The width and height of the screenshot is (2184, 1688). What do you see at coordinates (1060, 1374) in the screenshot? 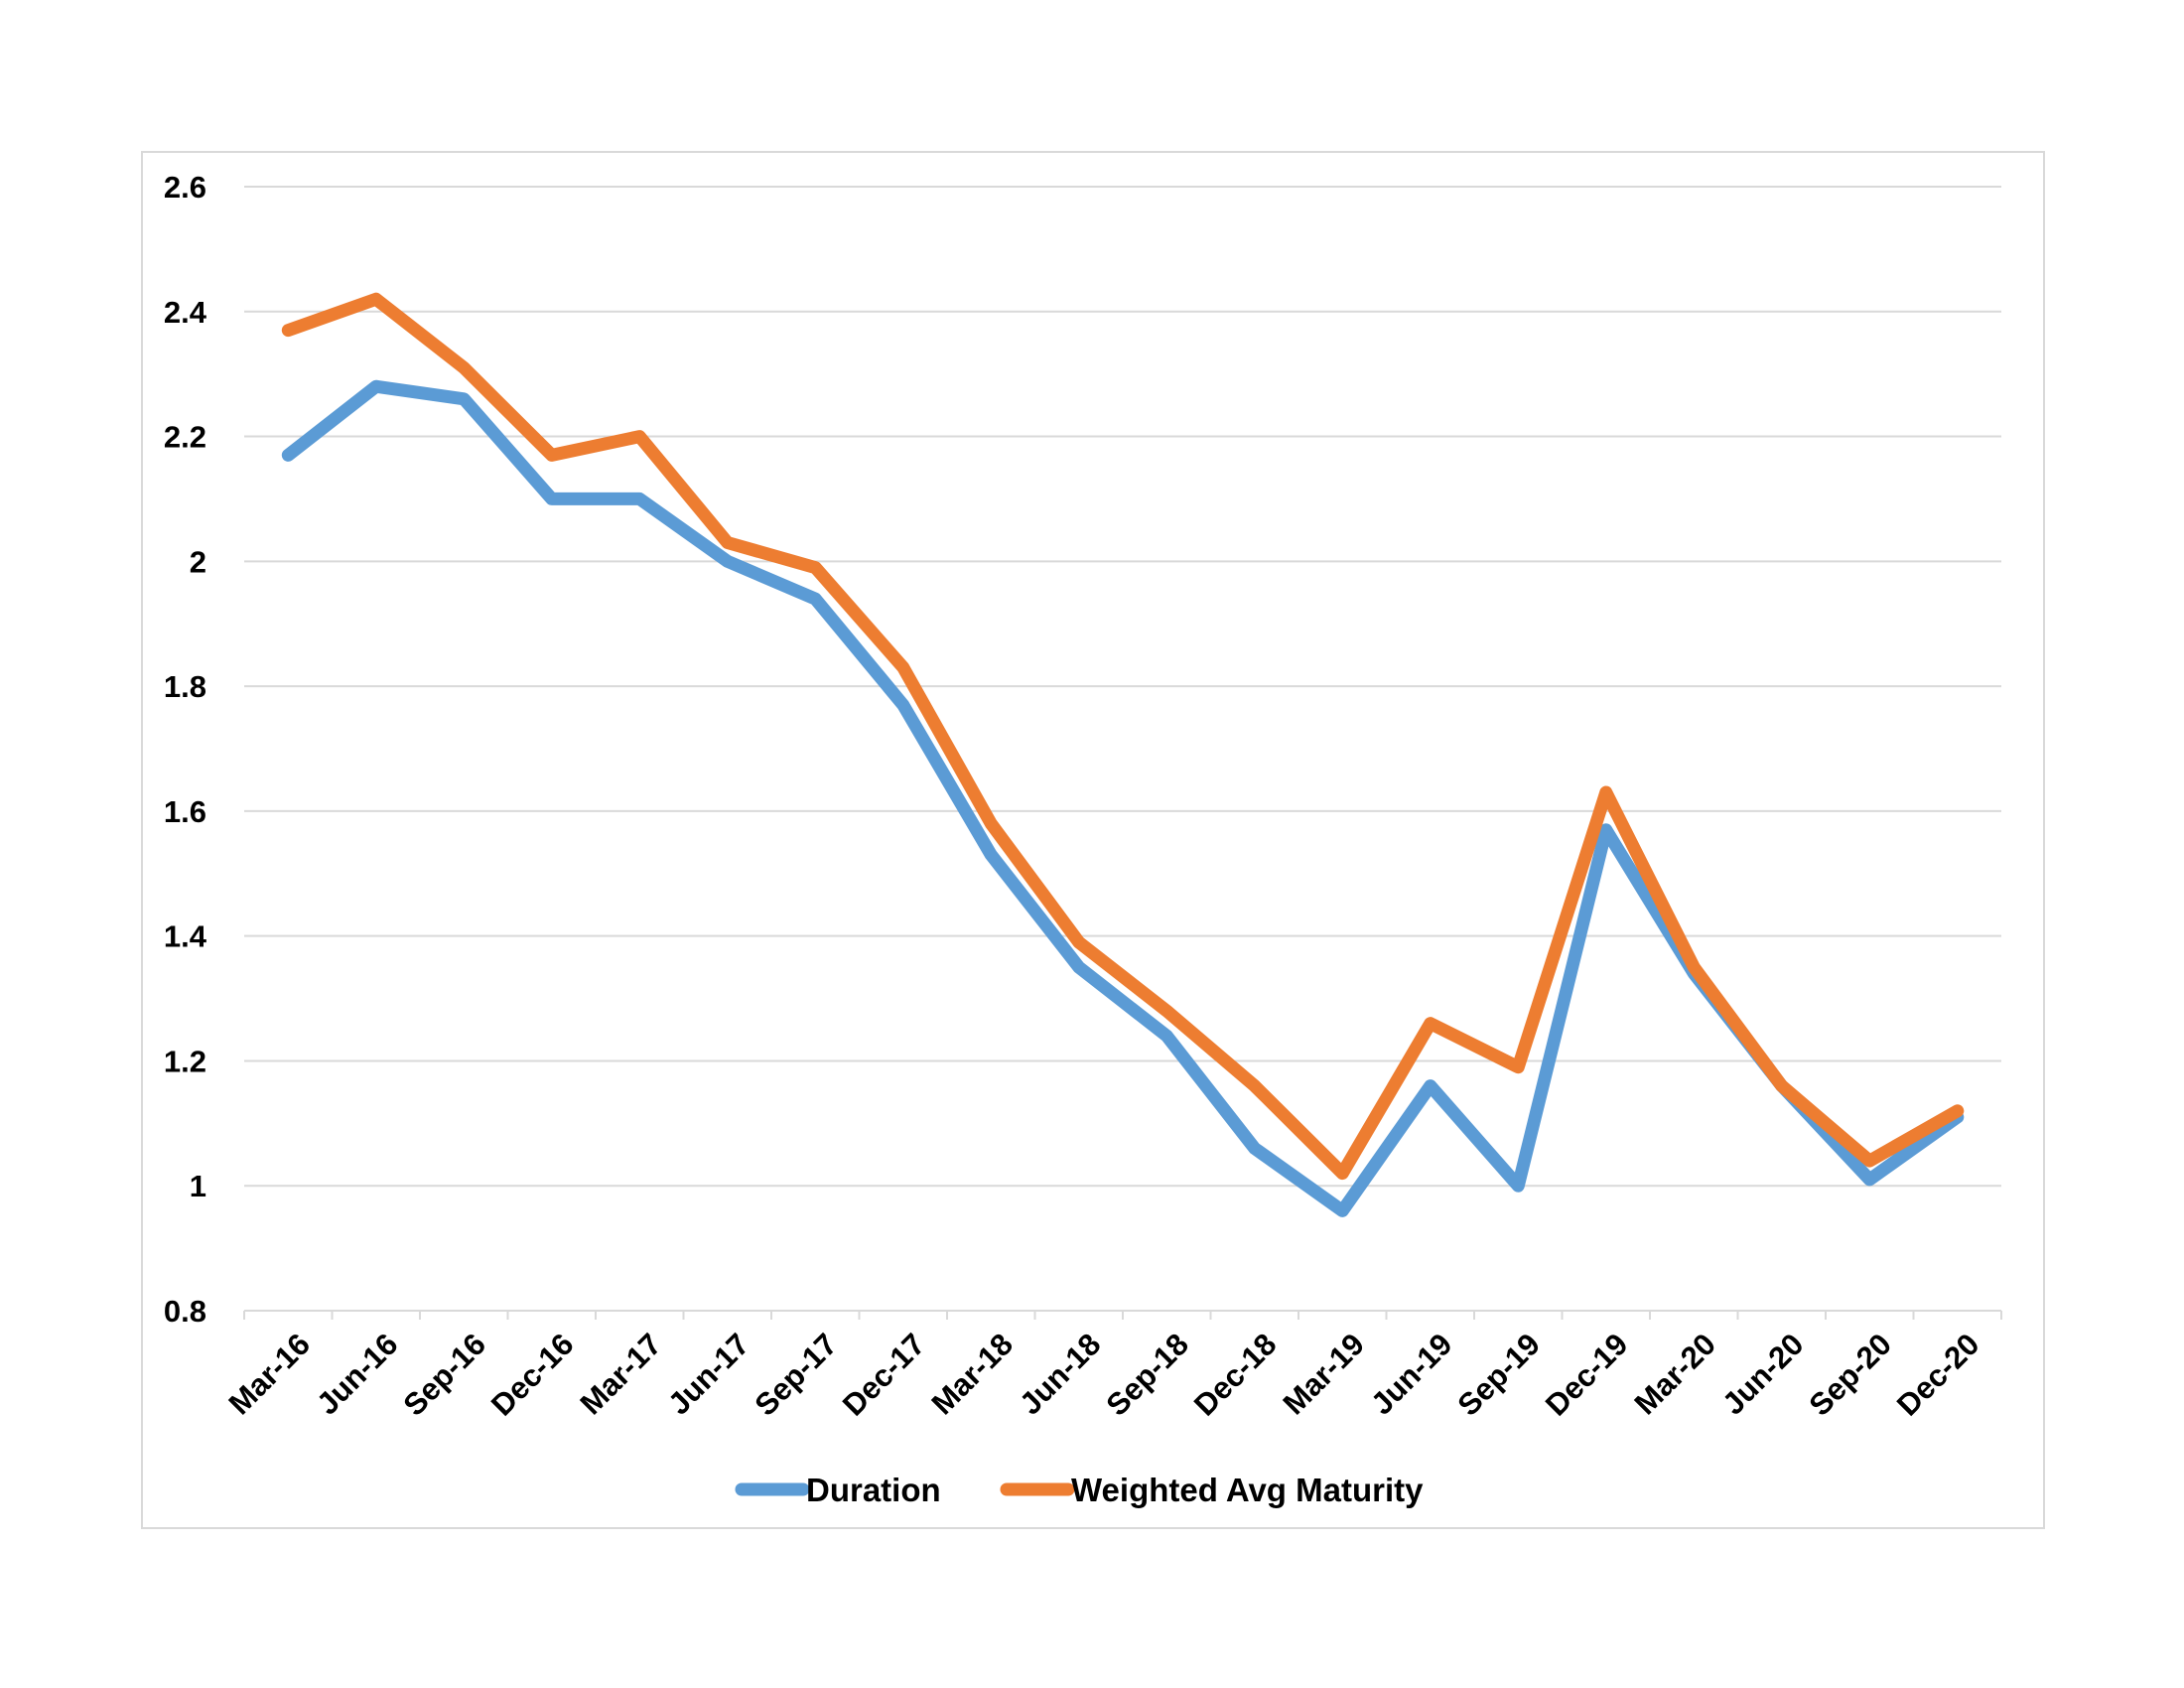
I see `x-tick-label: Jun-18` at bounding box center [1060, 1374].